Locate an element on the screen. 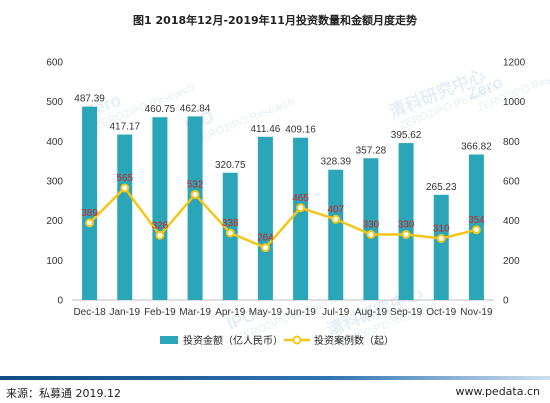 This screenshot has width=550, height=403. line-value-label: 532 is located at coordinates (195, 184).